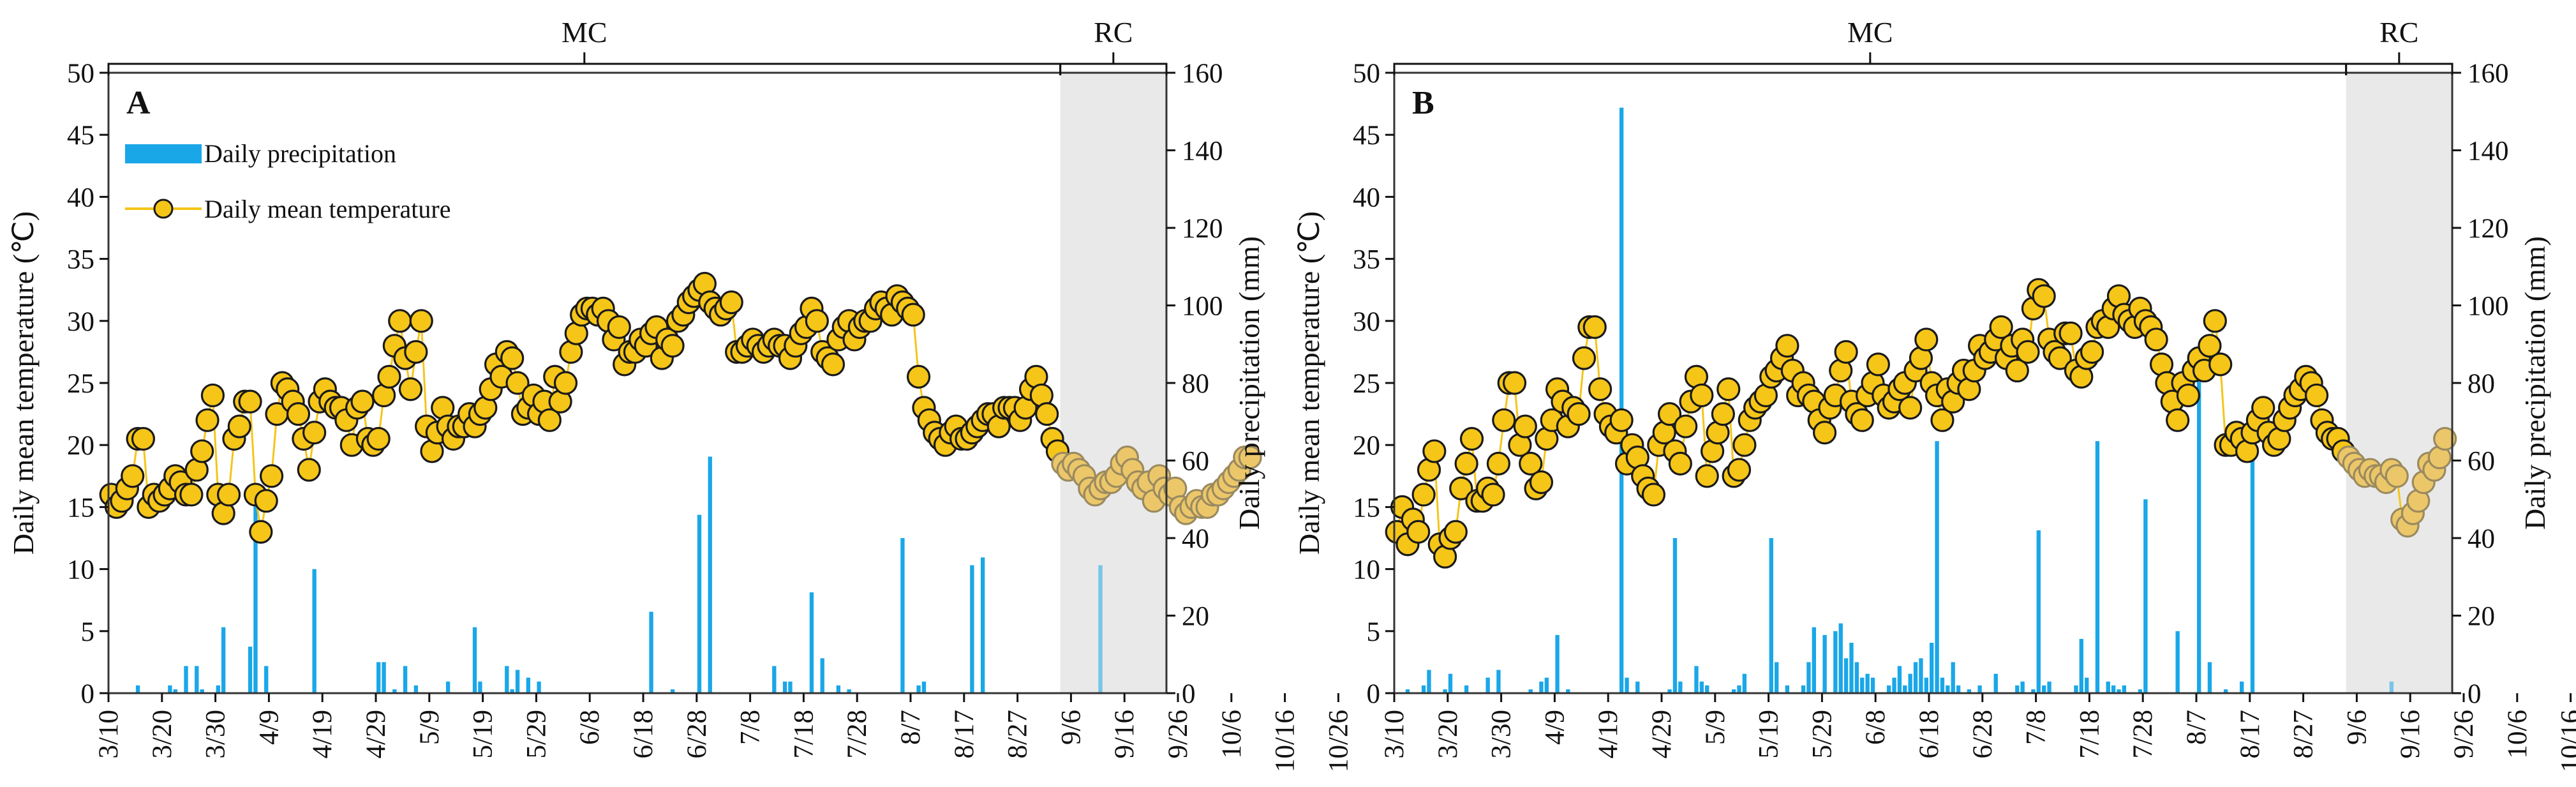  What do you see at coordinates (80, 570) in the screenshot?
I see `y-left-tick-label: 10` at bounding box center [80, 570].